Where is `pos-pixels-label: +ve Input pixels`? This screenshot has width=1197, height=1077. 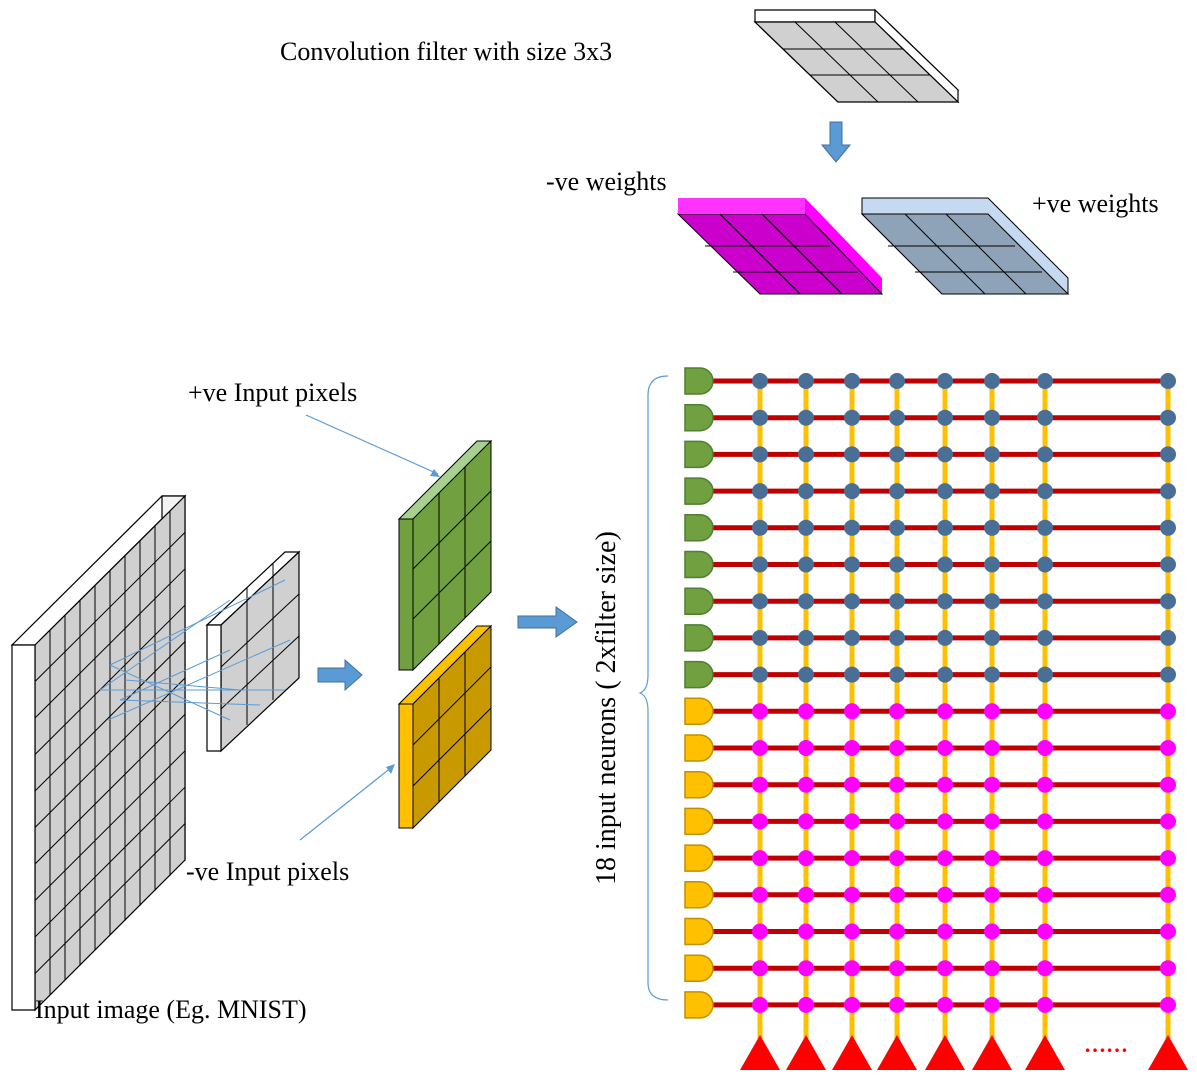
pos-pixels-label: +ve Input pixels is located at coordinates (272, 392).